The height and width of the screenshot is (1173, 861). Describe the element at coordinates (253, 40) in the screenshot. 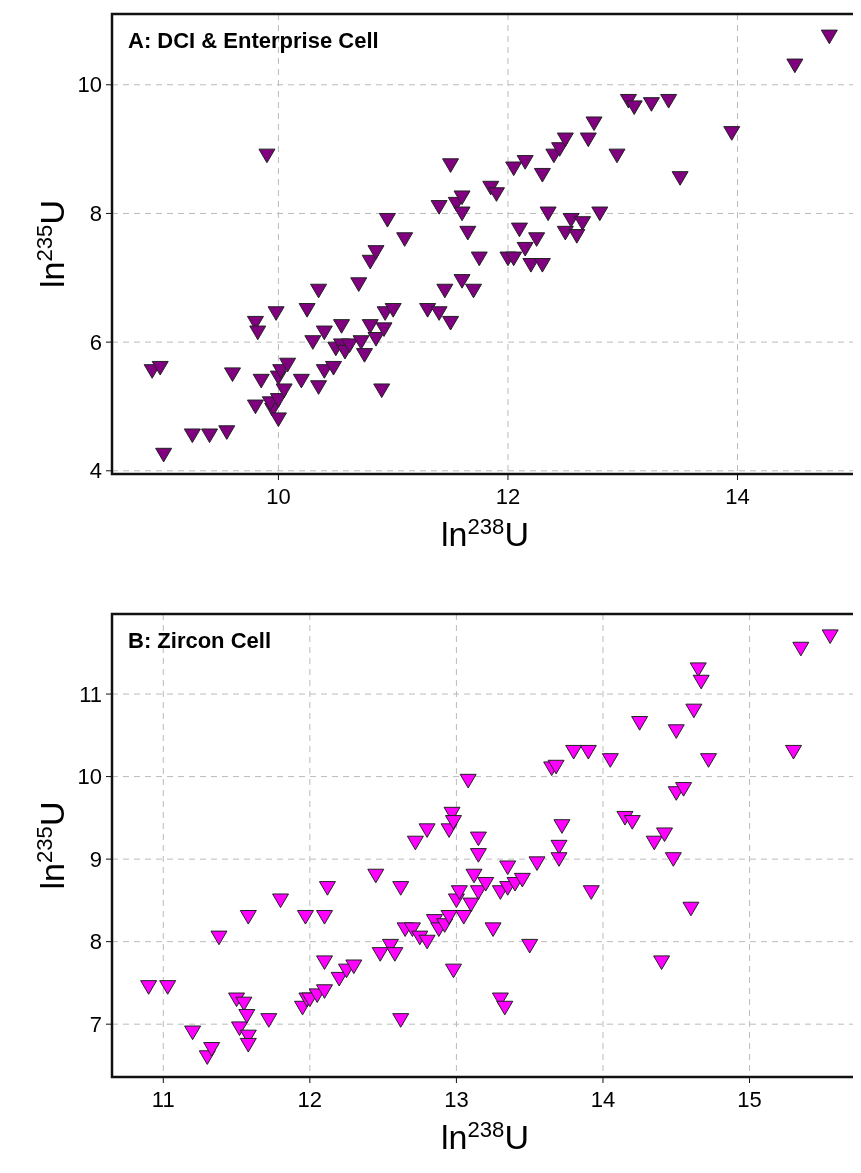

I see `text: A: DCI & Enterprise Cell` at that location.